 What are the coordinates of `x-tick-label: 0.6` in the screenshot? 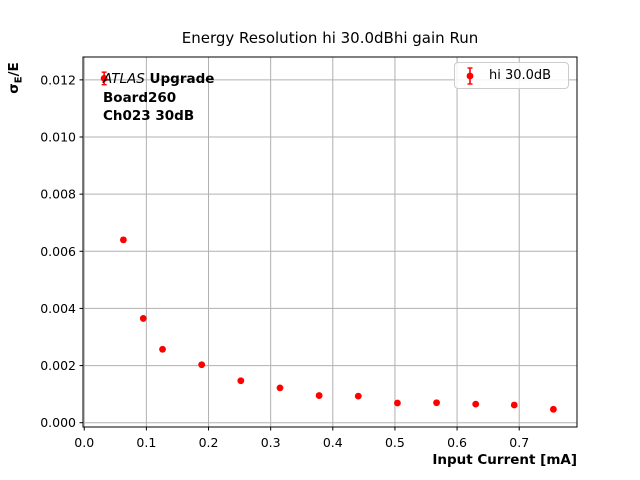 It's located at (457, 442).